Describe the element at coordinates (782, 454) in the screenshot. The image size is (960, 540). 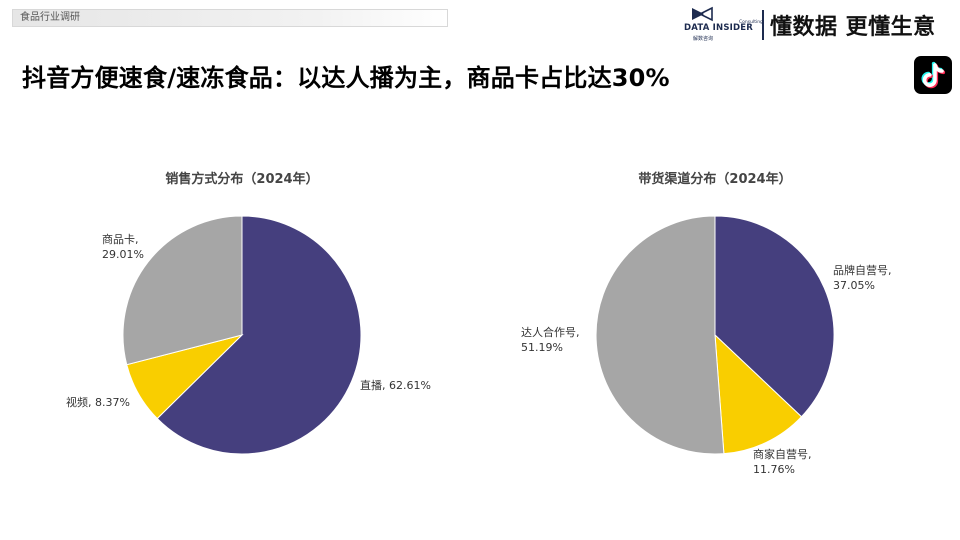
I see `slice-name: 商家自营号,` at that location.